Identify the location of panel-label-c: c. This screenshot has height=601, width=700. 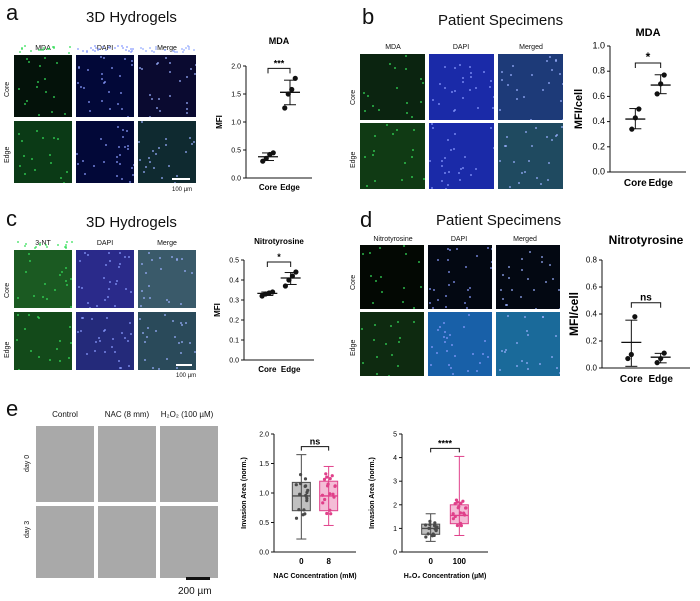
(11, 218).